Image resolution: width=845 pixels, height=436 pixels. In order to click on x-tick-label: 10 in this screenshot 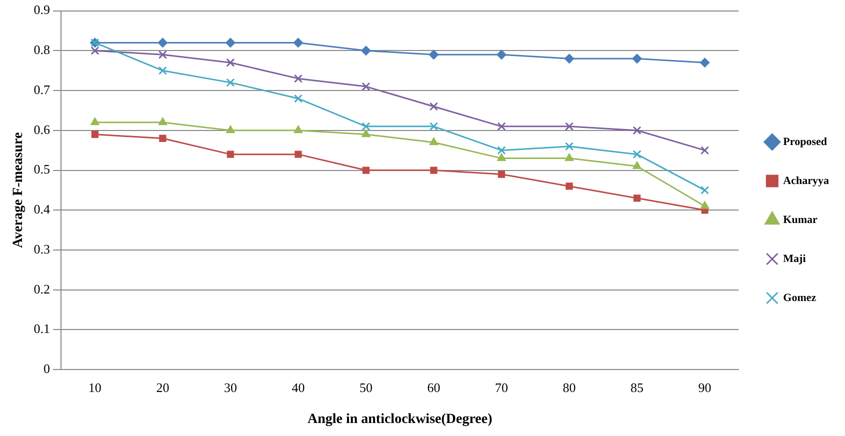, I will do `click(95, 387)`.